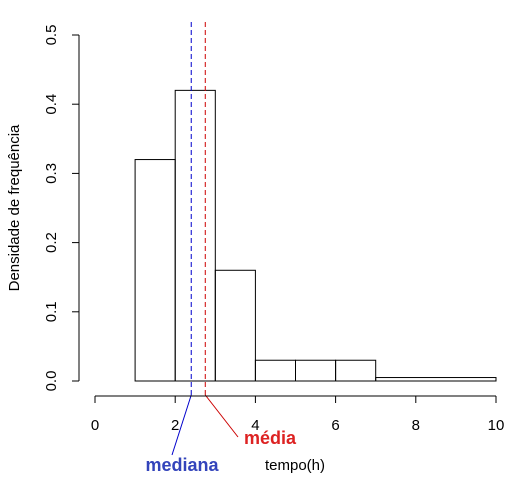  I want to click on mean-pointer-line, so click(221, 416).